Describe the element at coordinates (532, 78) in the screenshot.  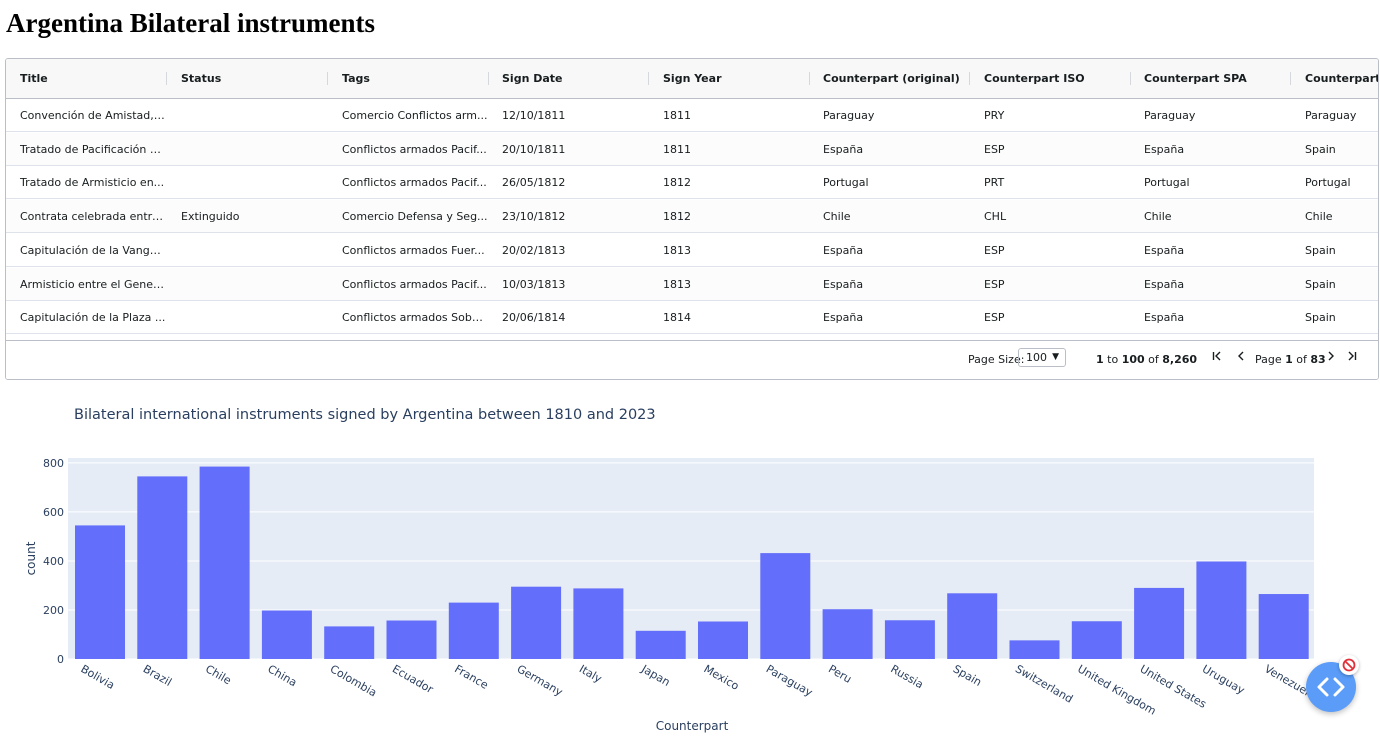
I see `column-header-sign-date: Sign Date` at that location.